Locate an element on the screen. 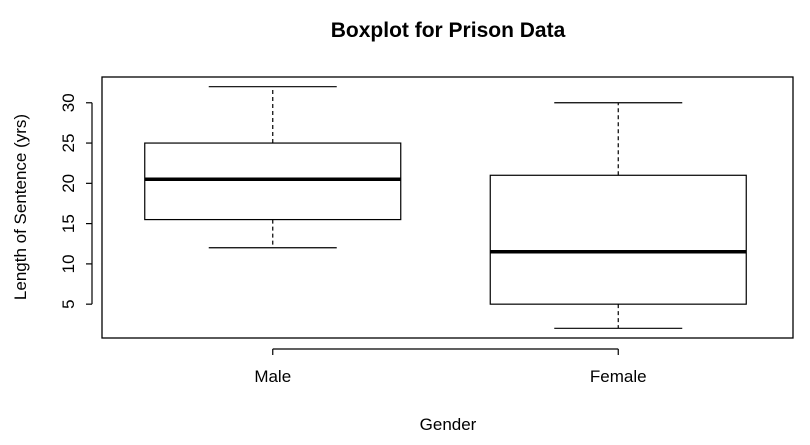  y-tick-label: 15 is located at coordinates (68, 223).